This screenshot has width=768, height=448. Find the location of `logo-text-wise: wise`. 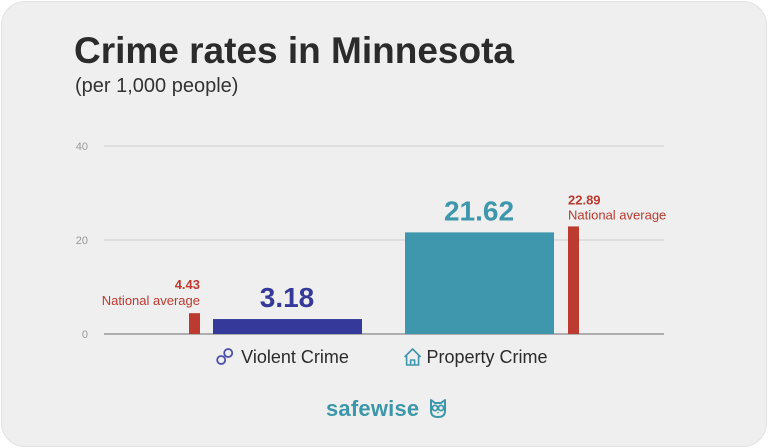

logo-text-wise: wise is located at coordinates (395, 408).